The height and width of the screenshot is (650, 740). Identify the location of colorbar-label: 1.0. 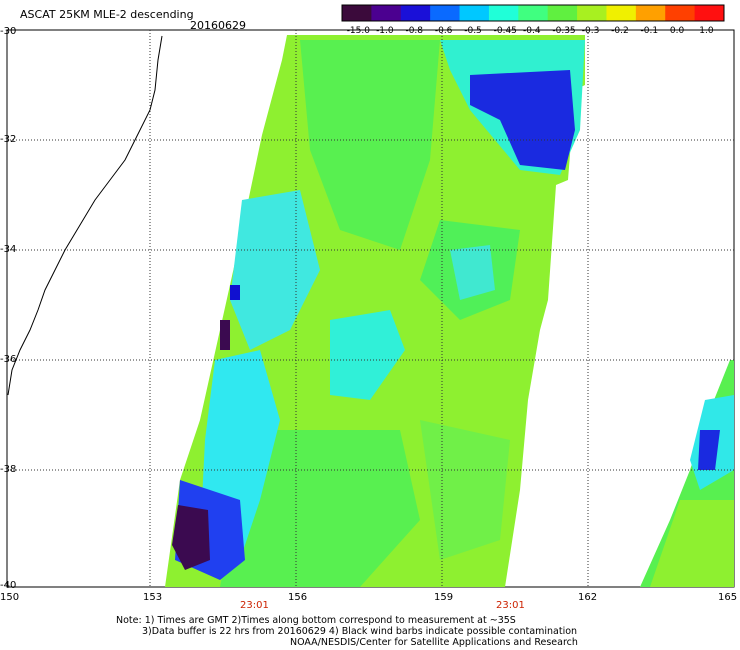
(706, 31).